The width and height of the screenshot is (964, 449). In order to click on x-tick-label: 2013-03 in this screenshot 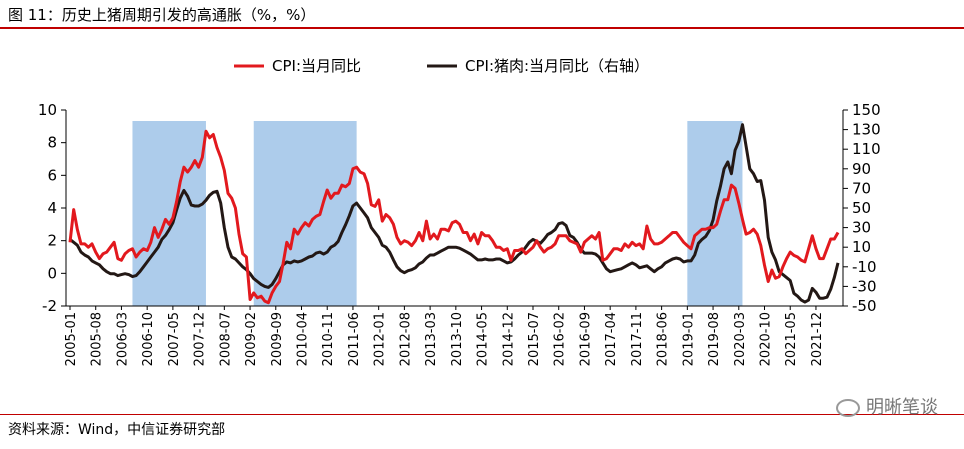, I will do `click(431, 339)`.